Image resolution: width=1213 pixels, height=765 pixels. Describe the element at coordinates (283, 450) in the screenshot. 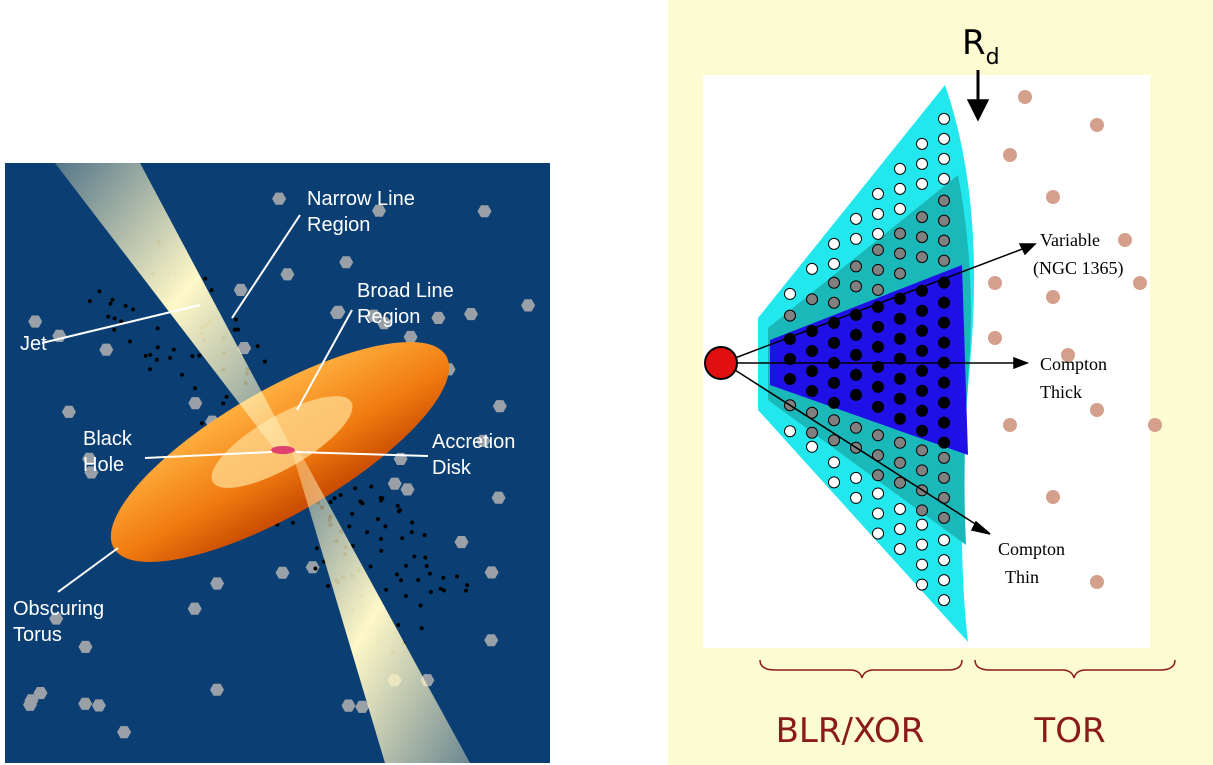

I see `accretion-disk` at that location.